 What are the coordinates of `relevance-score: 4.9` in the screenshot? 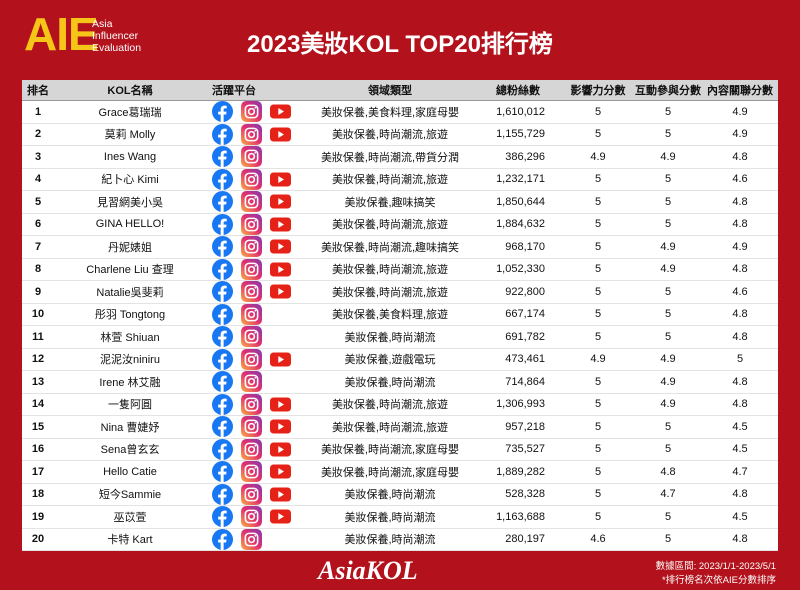 It's located at (740, 134).